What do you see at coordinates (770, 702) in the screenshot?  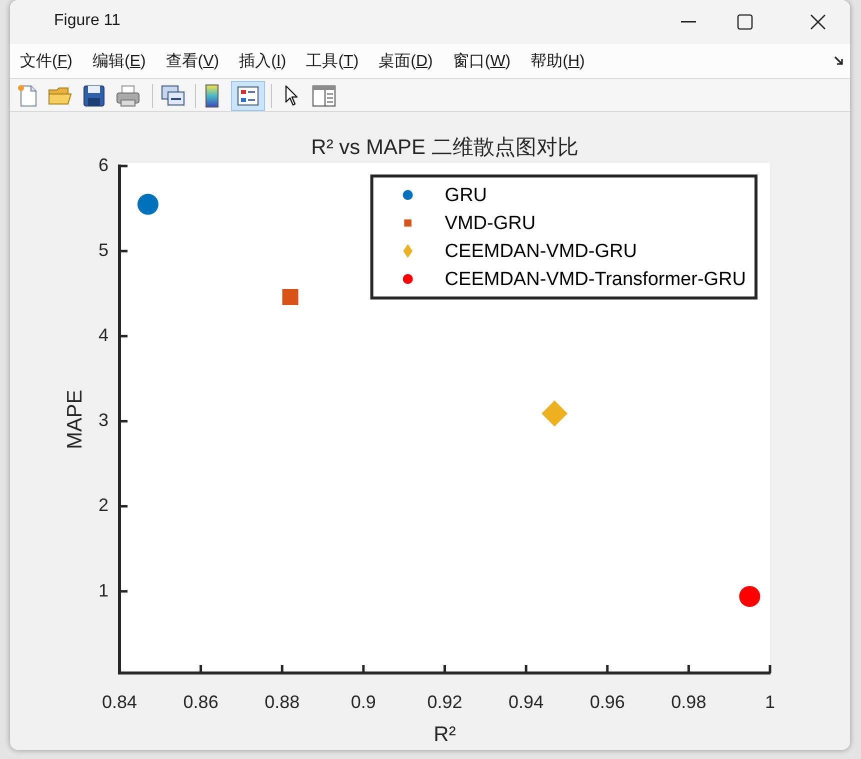 I see `x-tick-label: 1` at bounding box center [770, 702].